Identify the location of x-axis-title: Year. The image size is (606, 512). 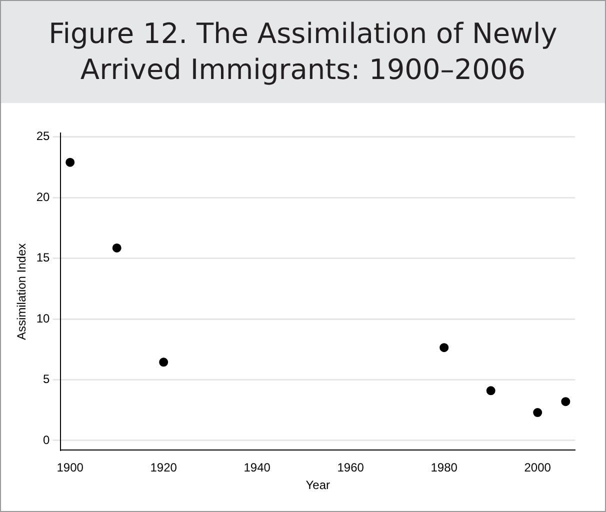
(318, 485).